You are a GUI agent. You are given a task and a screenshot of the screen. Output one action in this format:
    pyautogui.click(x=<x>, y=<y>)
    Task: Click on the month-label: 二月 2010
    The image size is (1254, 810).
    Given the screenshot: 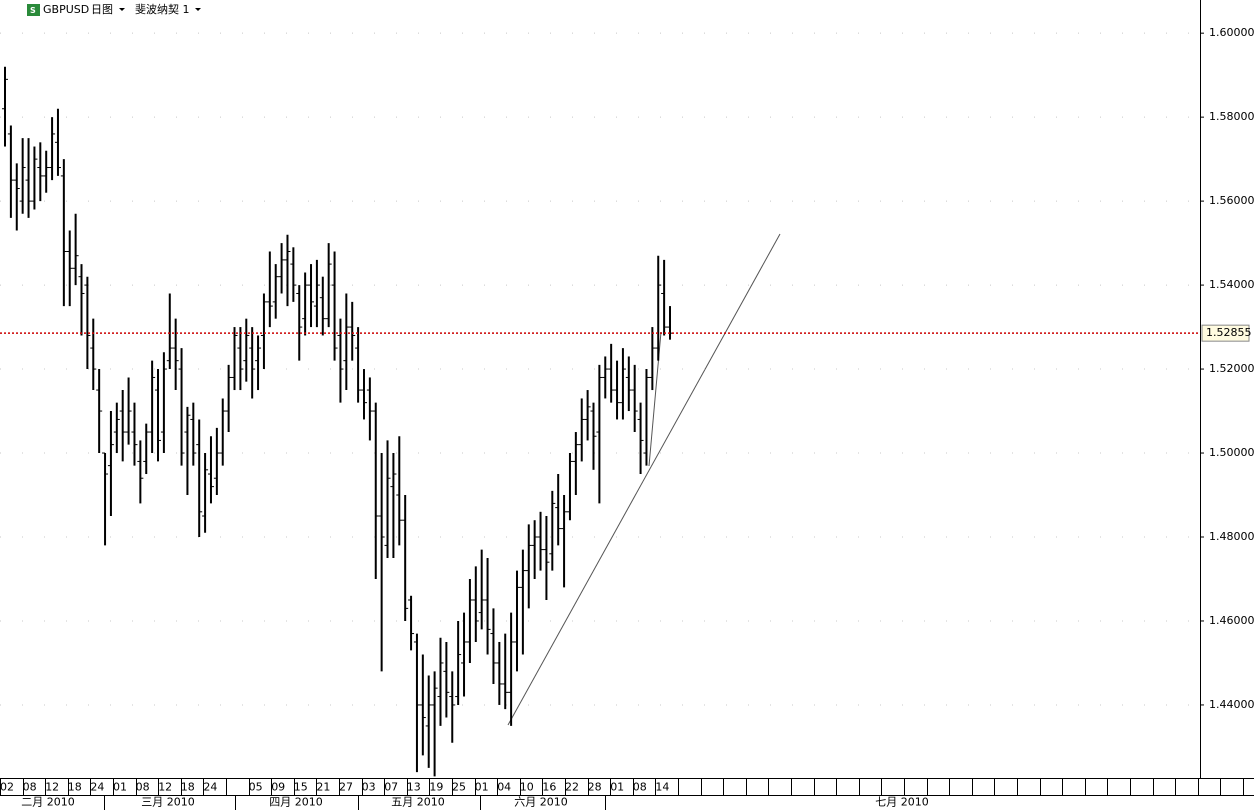 What is the action you would take?
    pyautogui.click(x=48, y=802)
    